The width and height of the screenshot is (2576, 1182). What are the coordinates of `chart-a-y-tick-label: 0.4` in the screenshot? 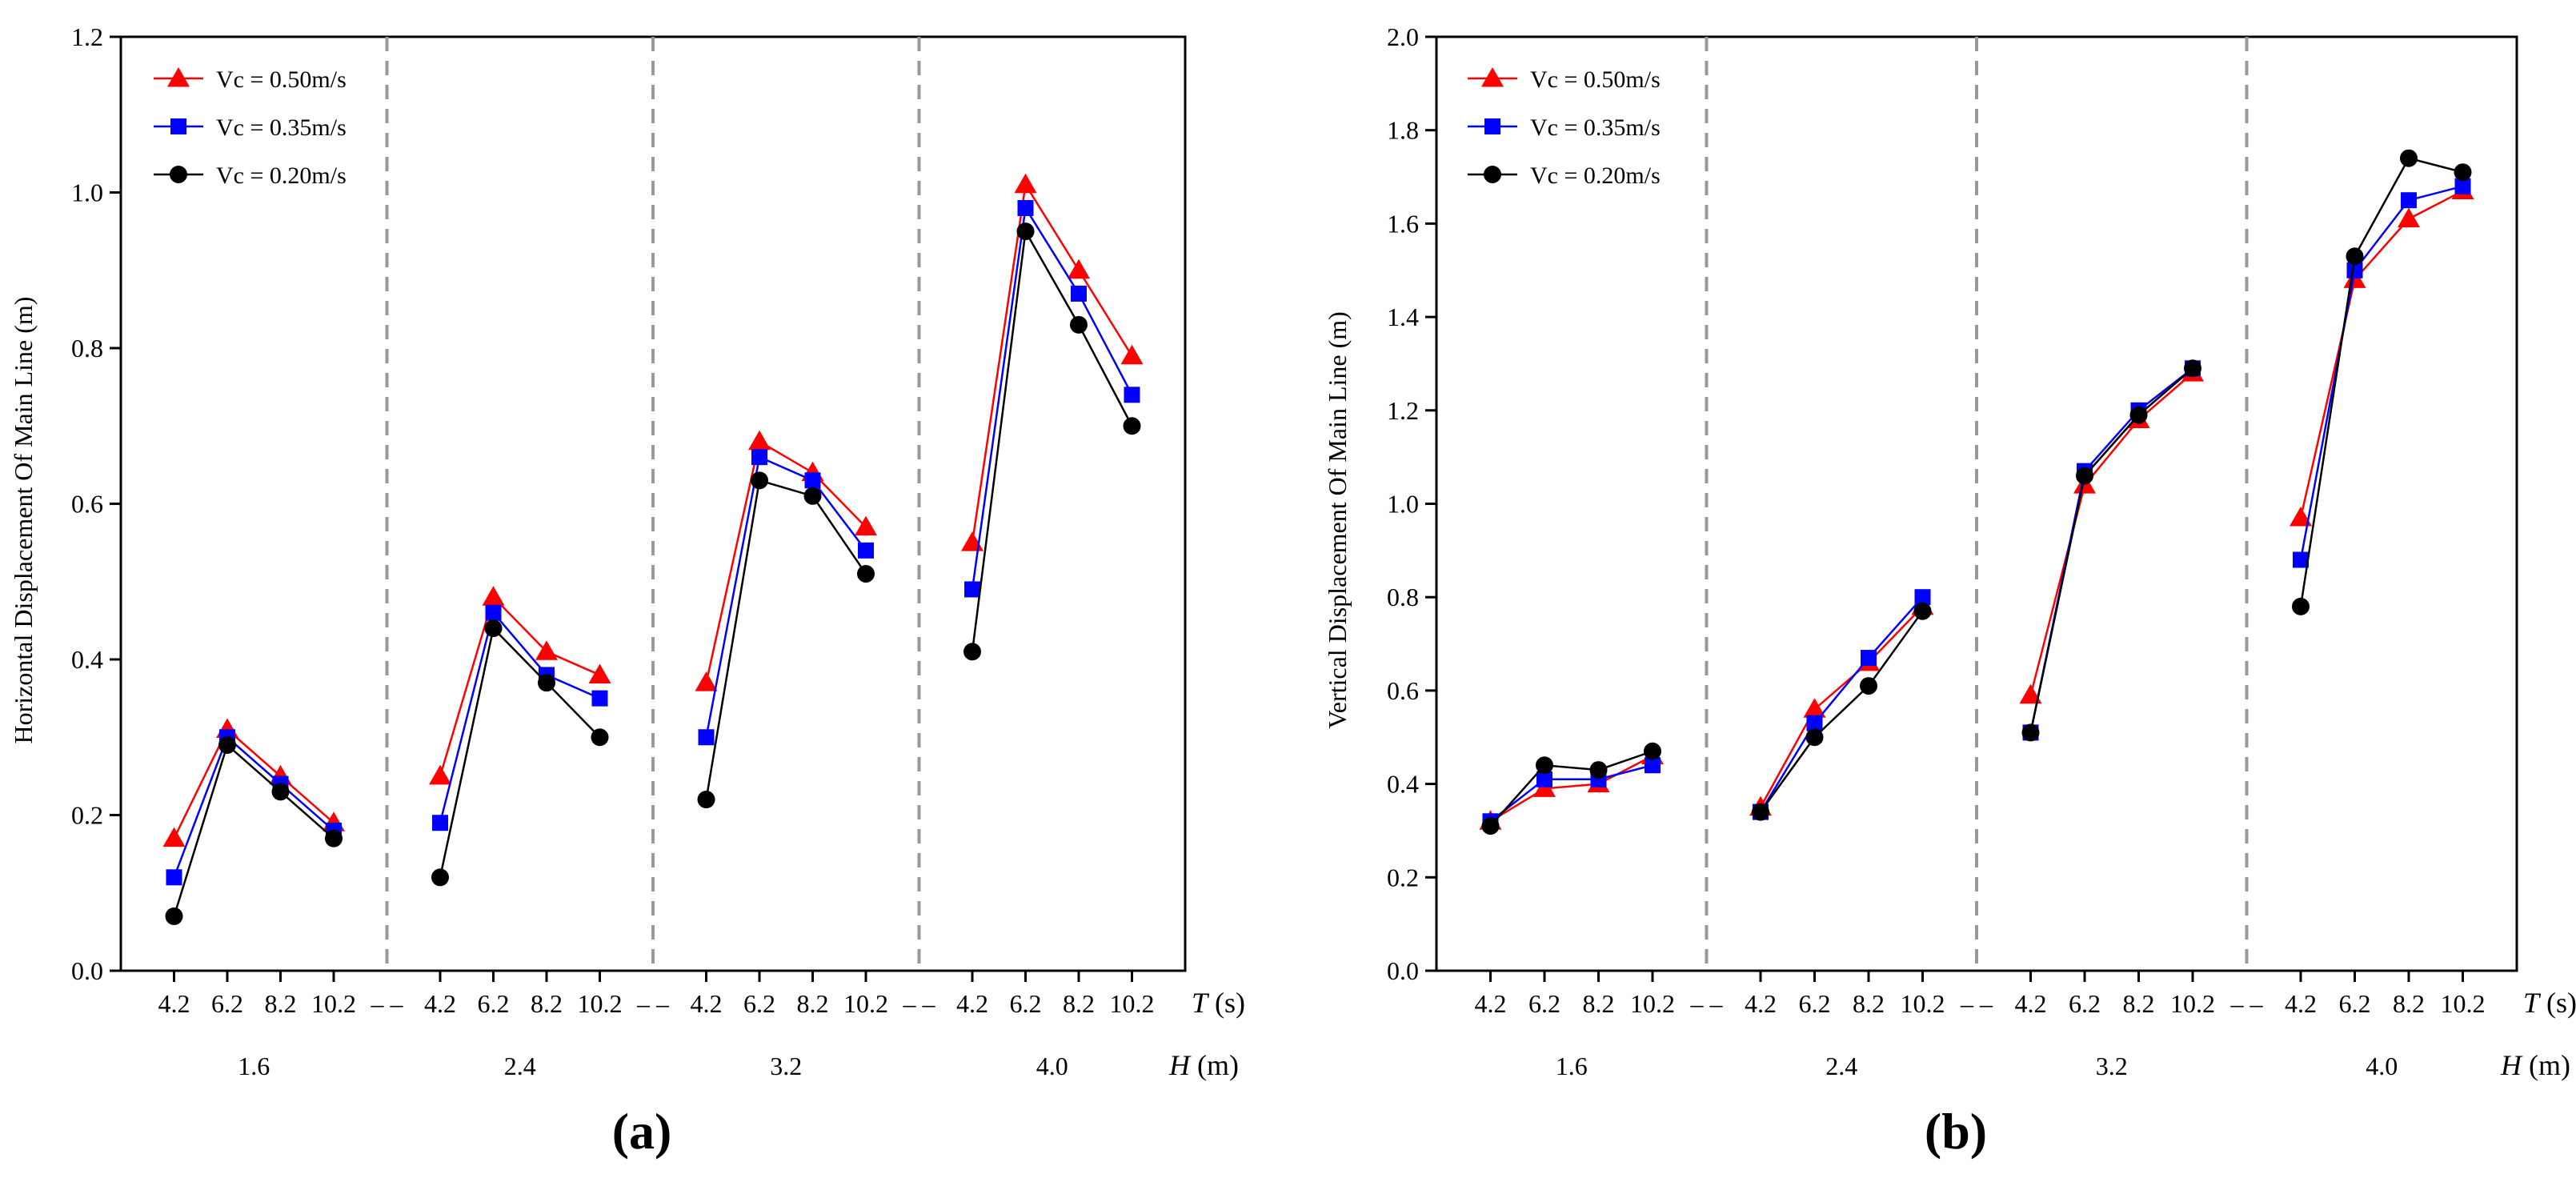 It's located at (87, 659).